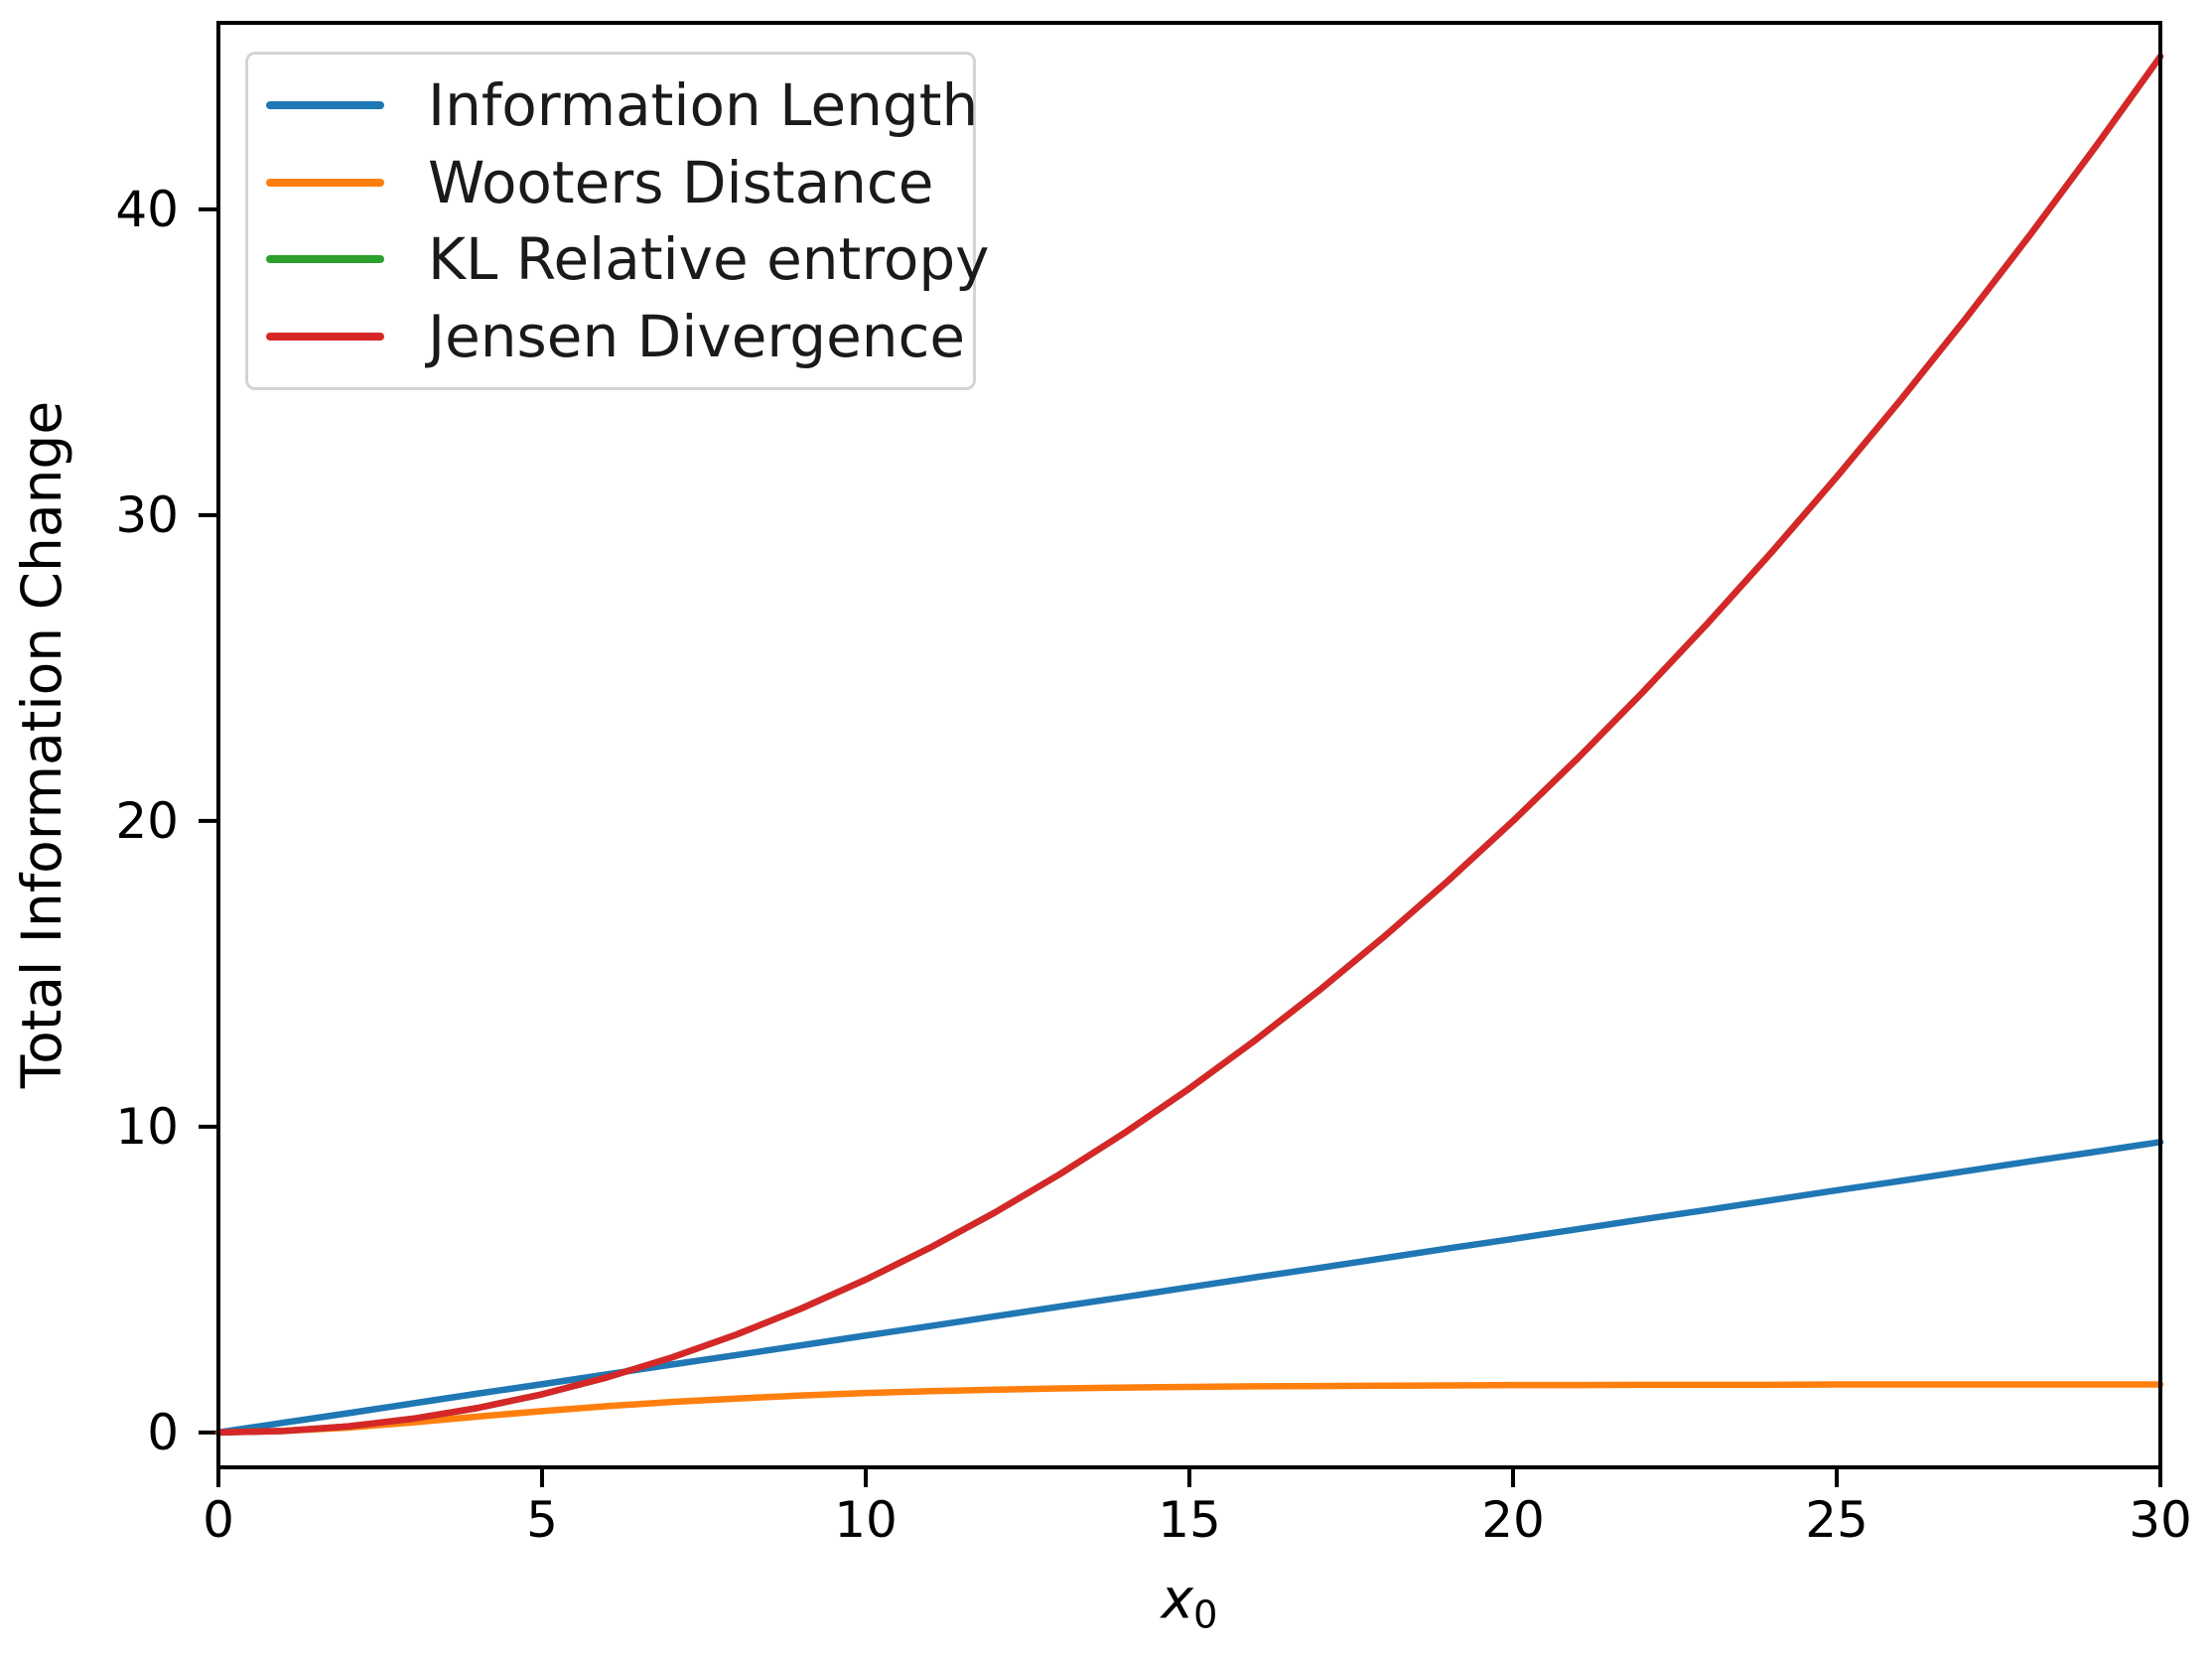 This screenshot has height=1653, width=2212. Describe the element at coordinates (325, 337) in the screenshot. I see `legend-swatch-jensen-divergence` at that location.